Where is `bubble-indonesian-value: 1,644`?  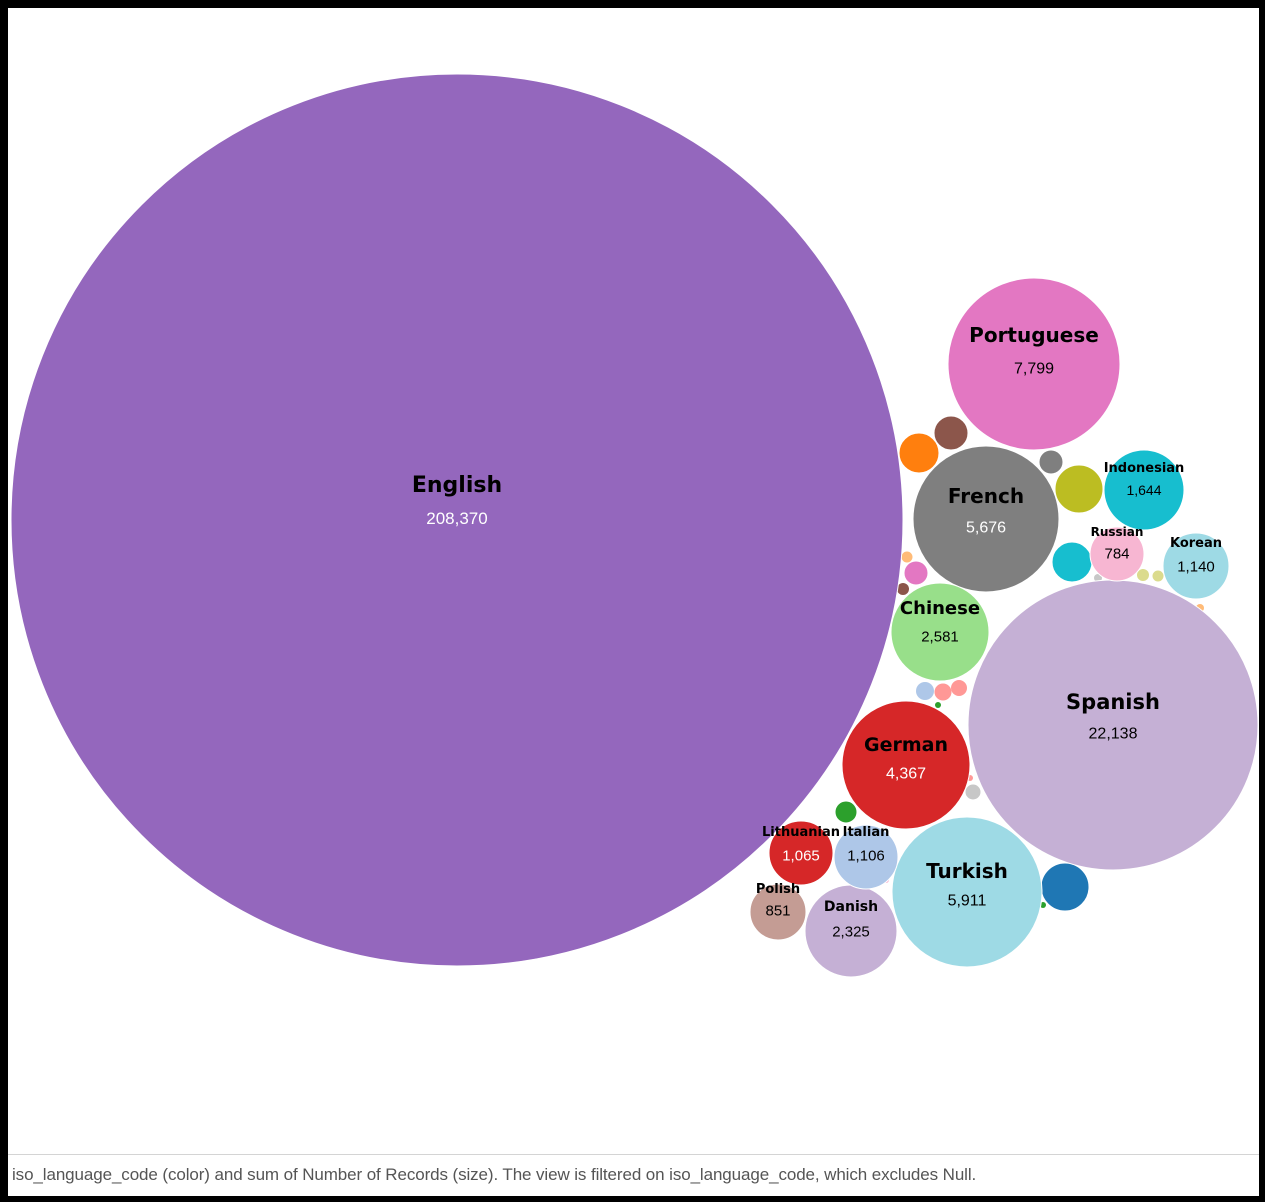
bubble-indonesian-value: 1,644 is located at coordinates (1143, 490).